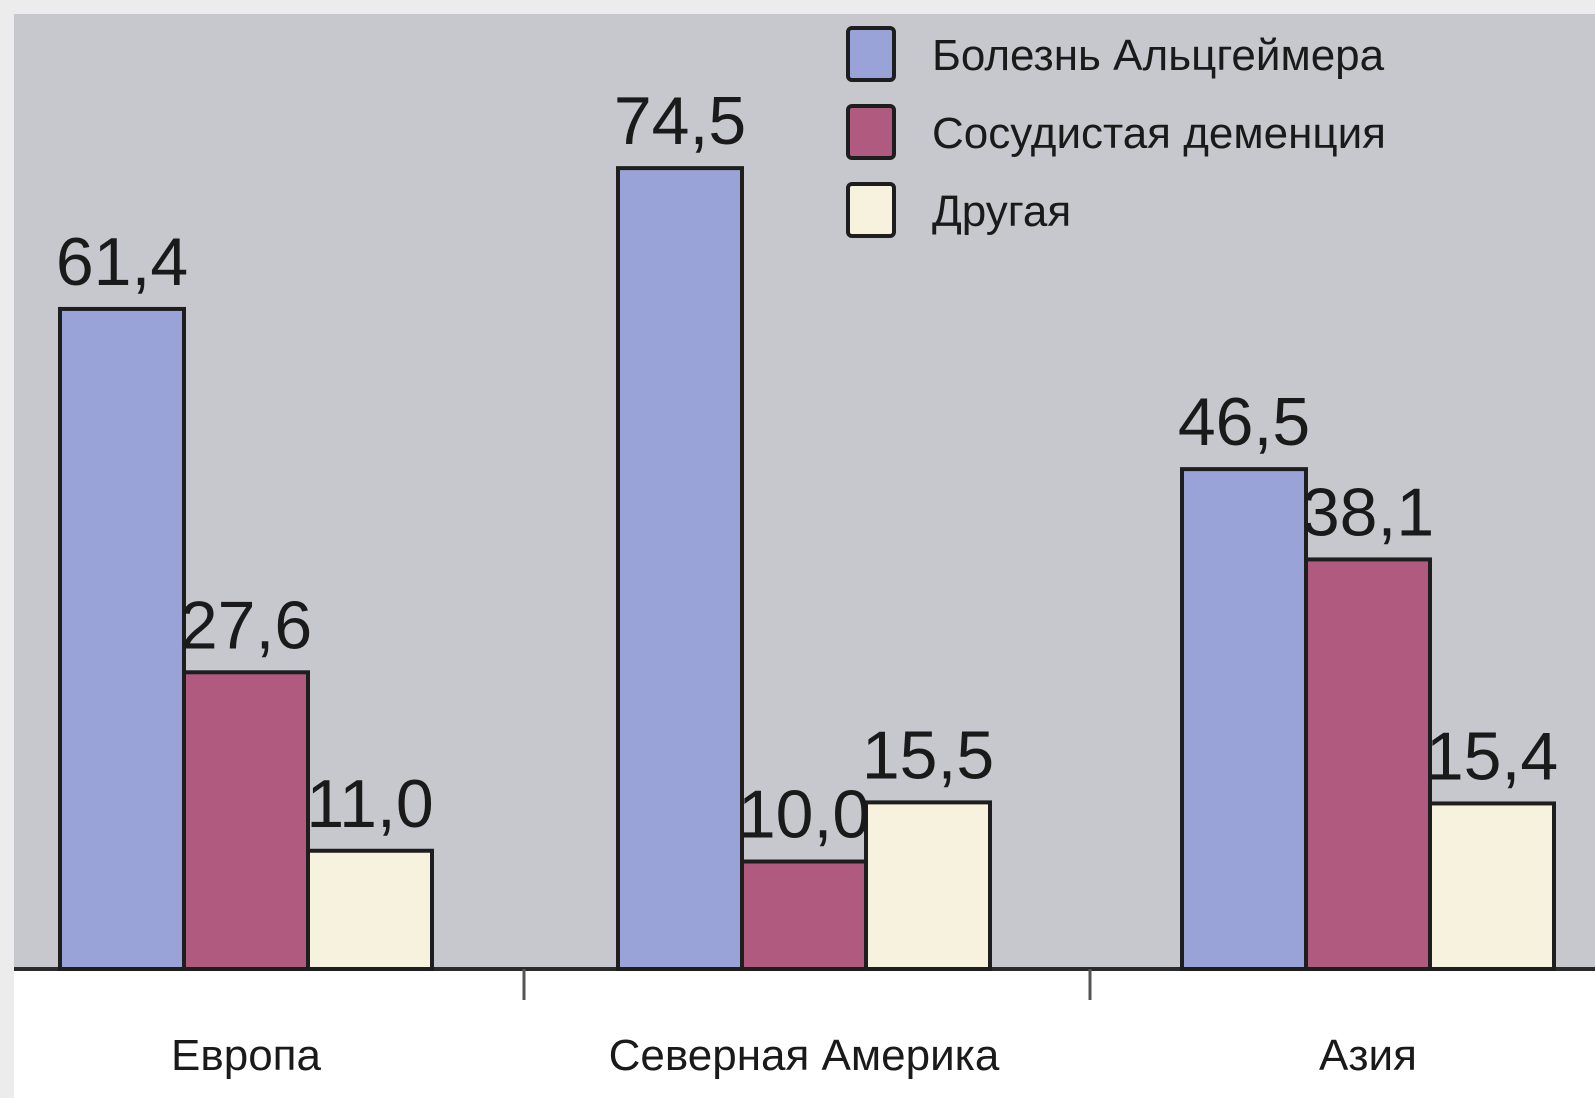  What do you see at coordinates (807, 984) in the screenshot?
I see `x-ticks-group` at bounding box center [807, 984].